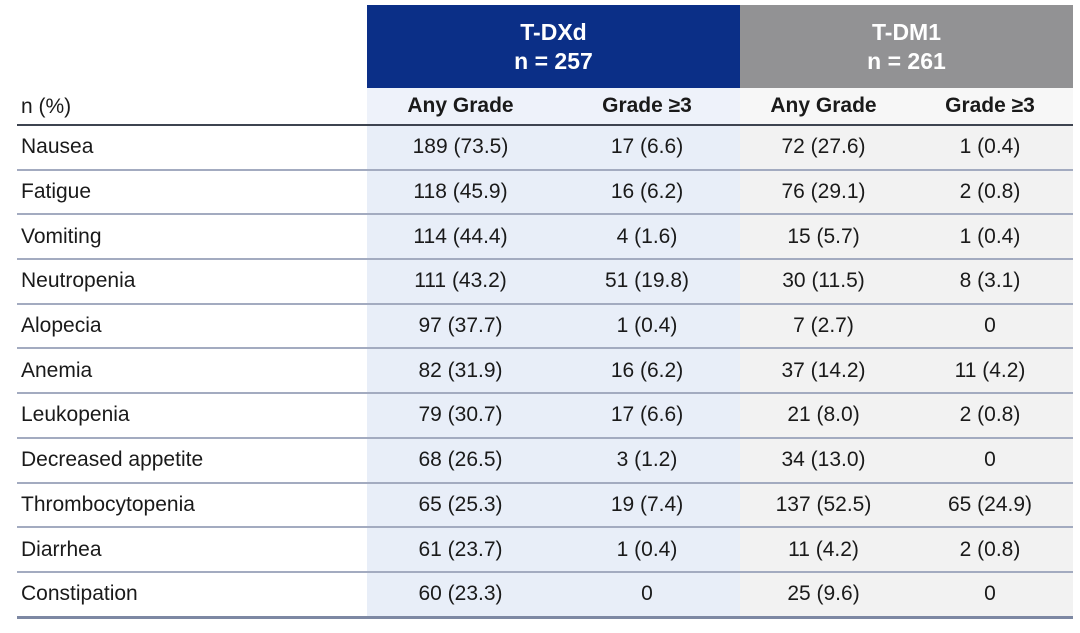 Image resolution: width=1080 pixels, height=633 pixels. What do you see at coordinates (192, 326) in the screenshot?
I see `row-label: Alopecia` at bounding box center [192, 326].